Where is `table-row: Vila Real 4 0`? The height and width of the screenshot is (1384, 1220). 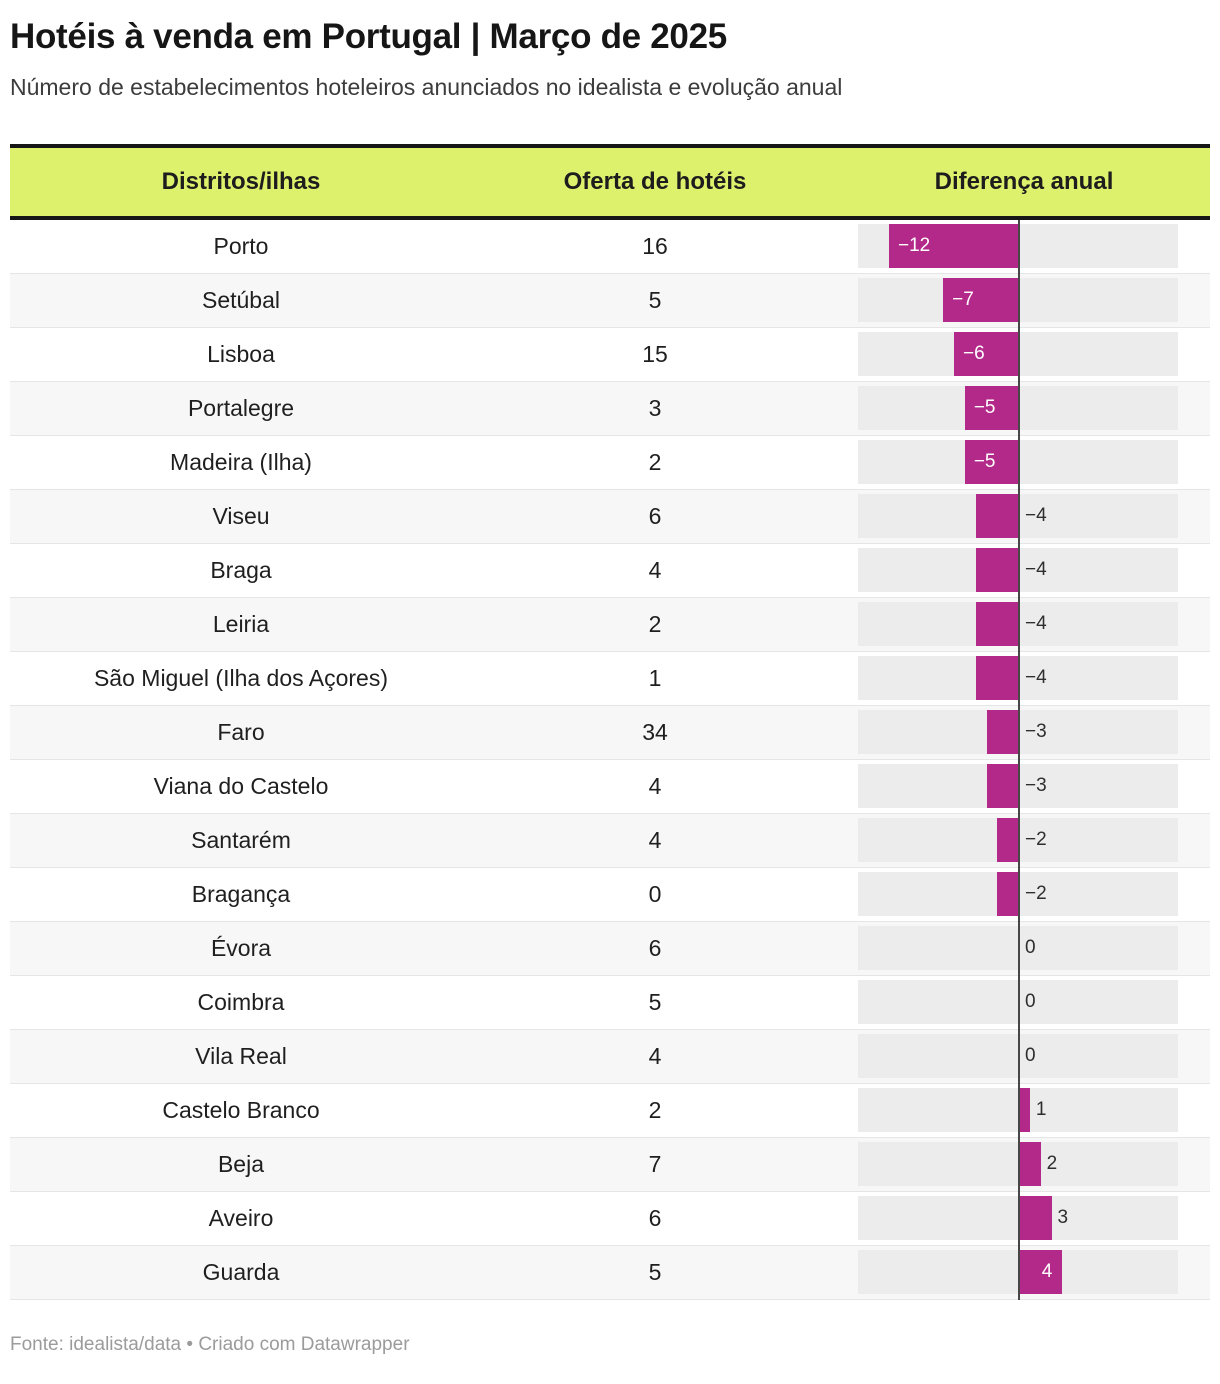
table-row: Vila Real 4 0 is located at coordinates (610, 1056).